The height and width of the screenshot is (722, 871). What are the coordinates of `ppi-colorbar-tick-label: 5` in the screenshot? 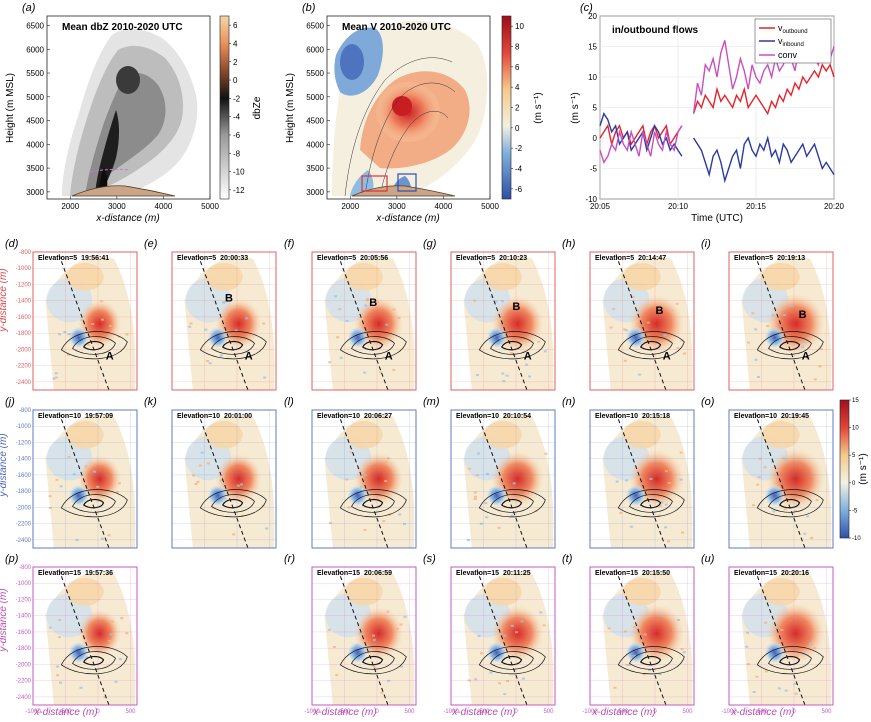 It's located at (854, 456).